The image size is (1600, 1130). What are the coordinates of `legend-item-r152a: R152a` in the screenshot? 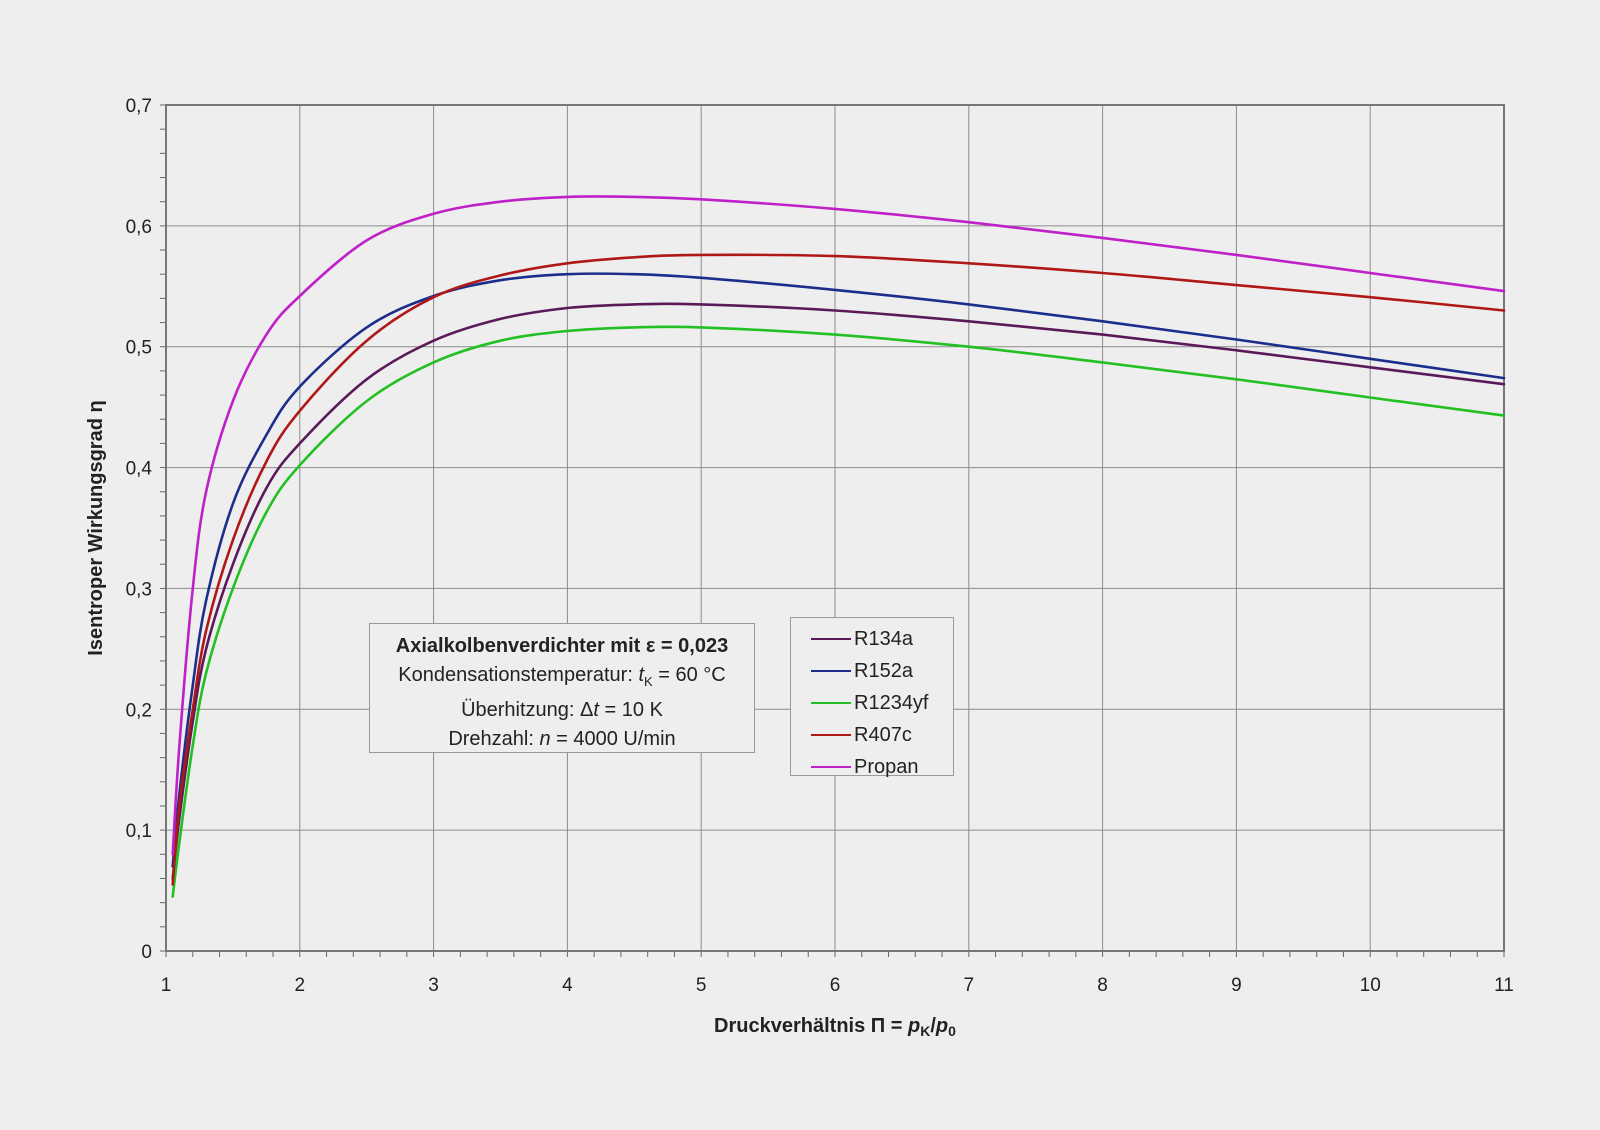 It's located at (882, 671).